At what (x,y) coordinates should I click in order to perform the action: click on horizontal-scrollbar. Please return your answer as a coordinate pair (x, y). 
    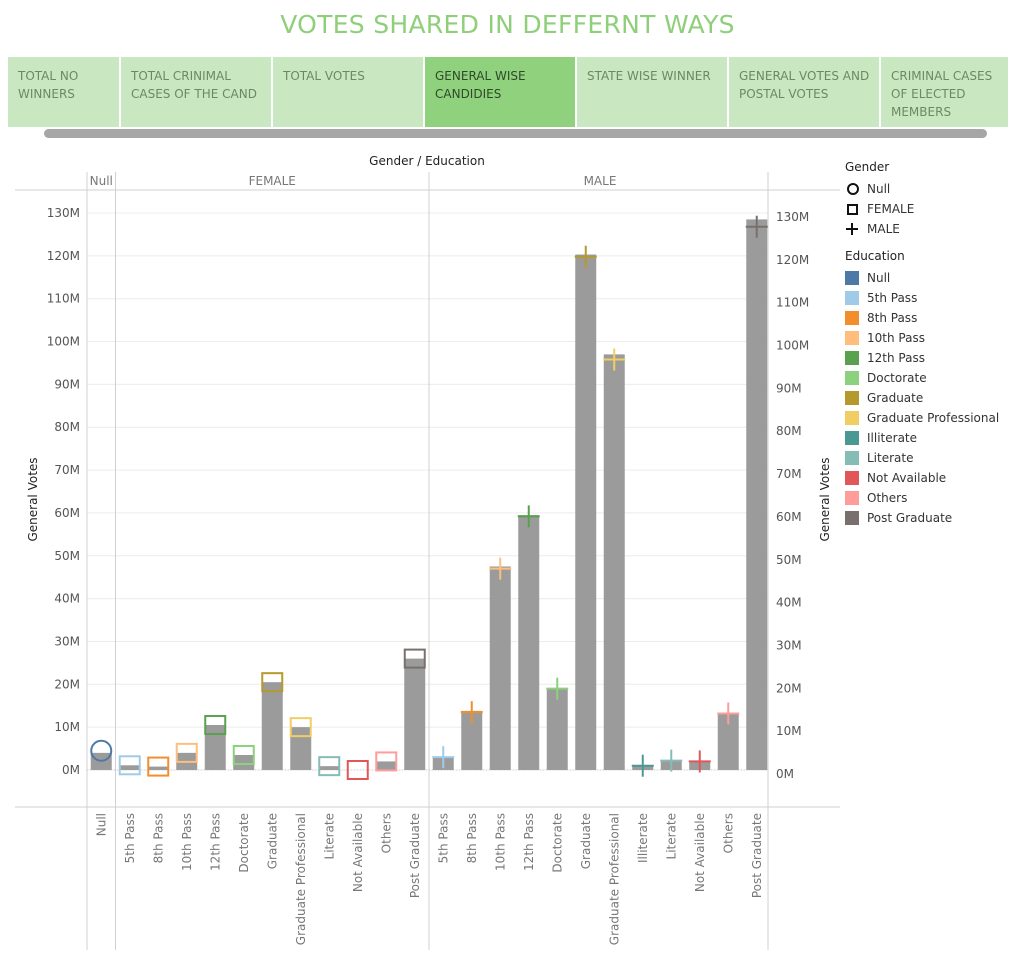
    Looking at the image, I should click on (515, 133).